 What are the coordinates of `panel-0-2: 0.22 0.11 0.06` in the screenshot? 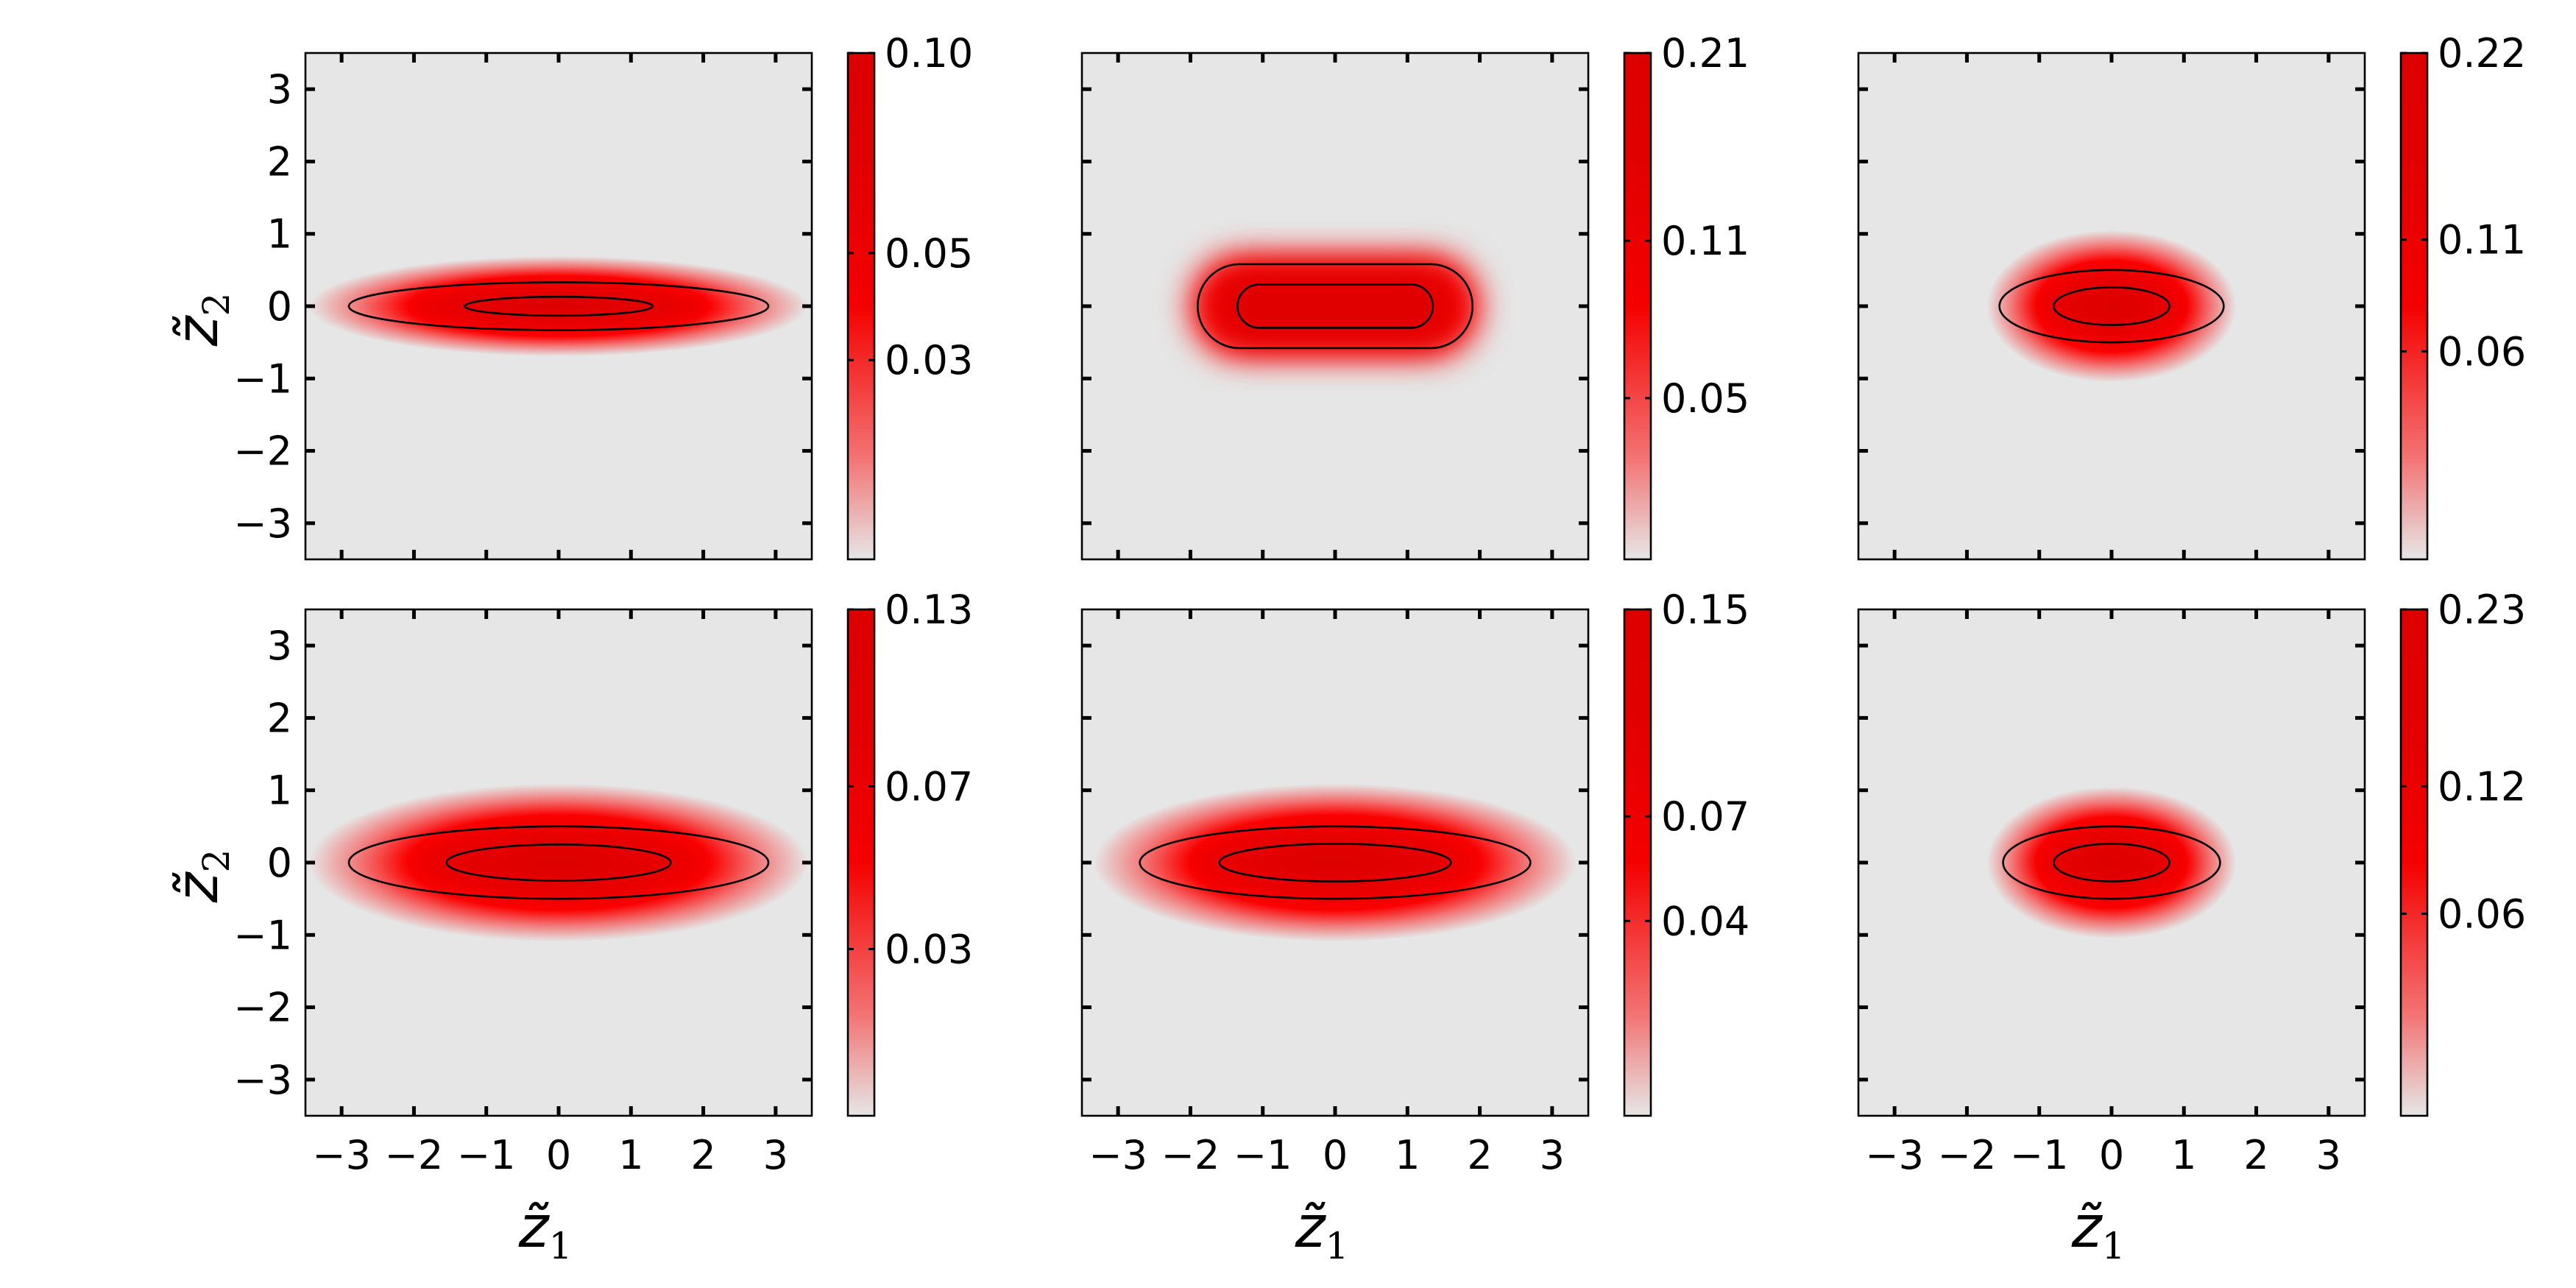 It's located at (2191, 295).